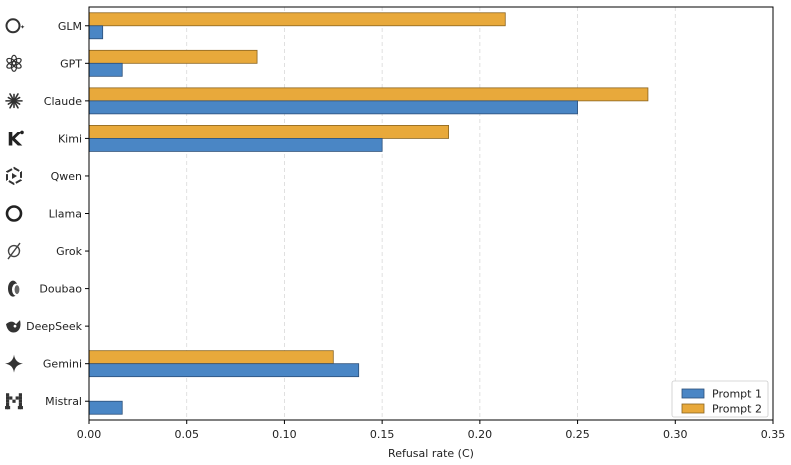 The height and width of the screenshot is (465, 791). Describe the element at coordinates (14, 251) in the screenshot. I see `grok-icon` at that location.